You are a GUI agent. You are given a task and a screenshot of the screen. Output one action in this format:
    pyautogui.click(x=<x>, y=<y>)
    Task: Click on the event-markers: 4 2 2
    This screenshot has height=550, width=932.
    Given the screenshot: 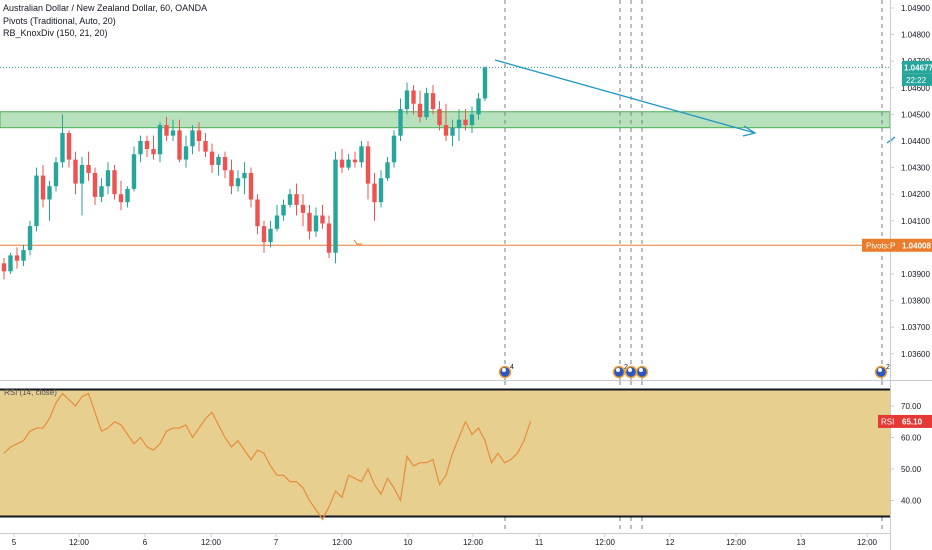 What is the action you would take?
    pyautogui.click(x=694, y=371)
    